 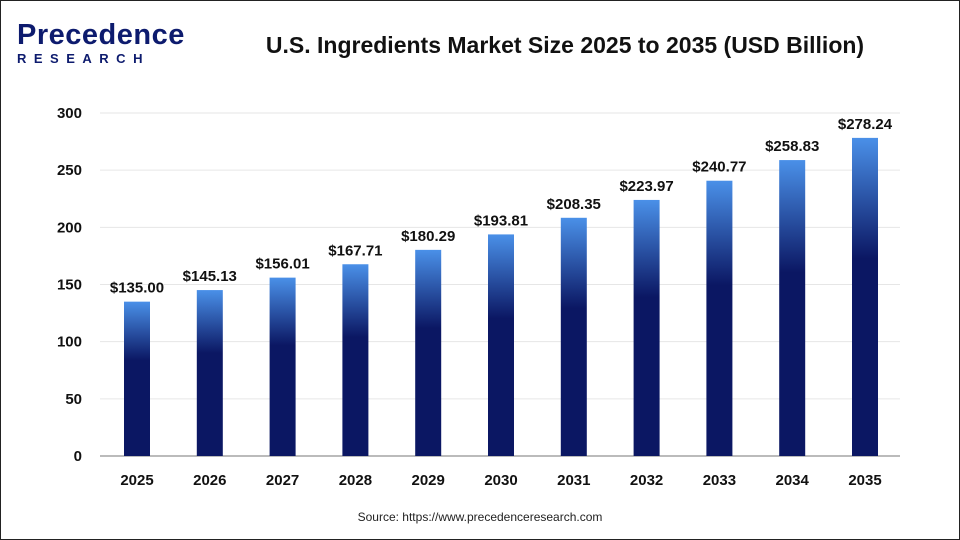 I want to click on data-label: $156.01, so click(x=282, y=264).